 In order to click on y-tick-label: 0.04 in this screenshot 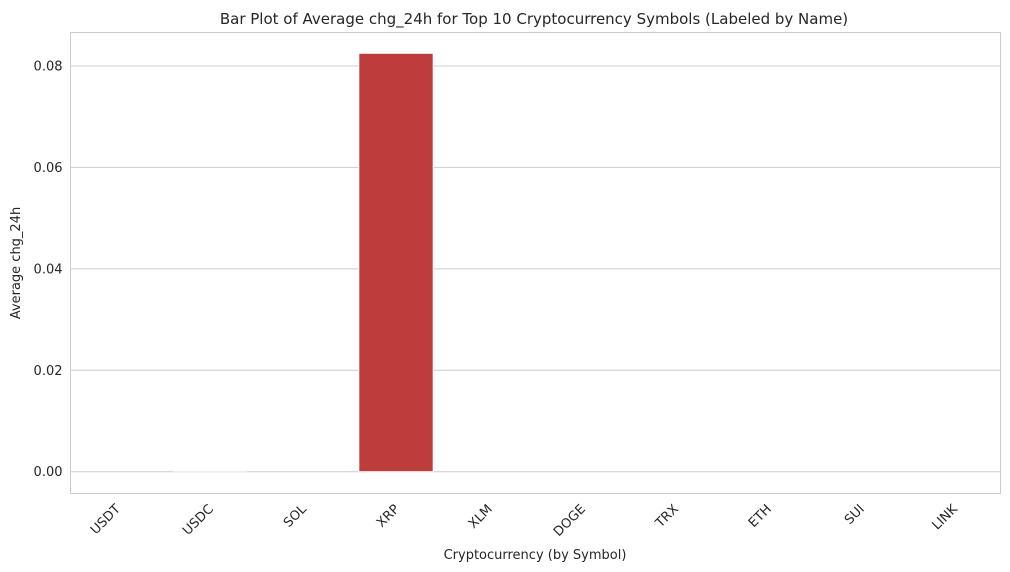, I will do `click(48, 269)`.